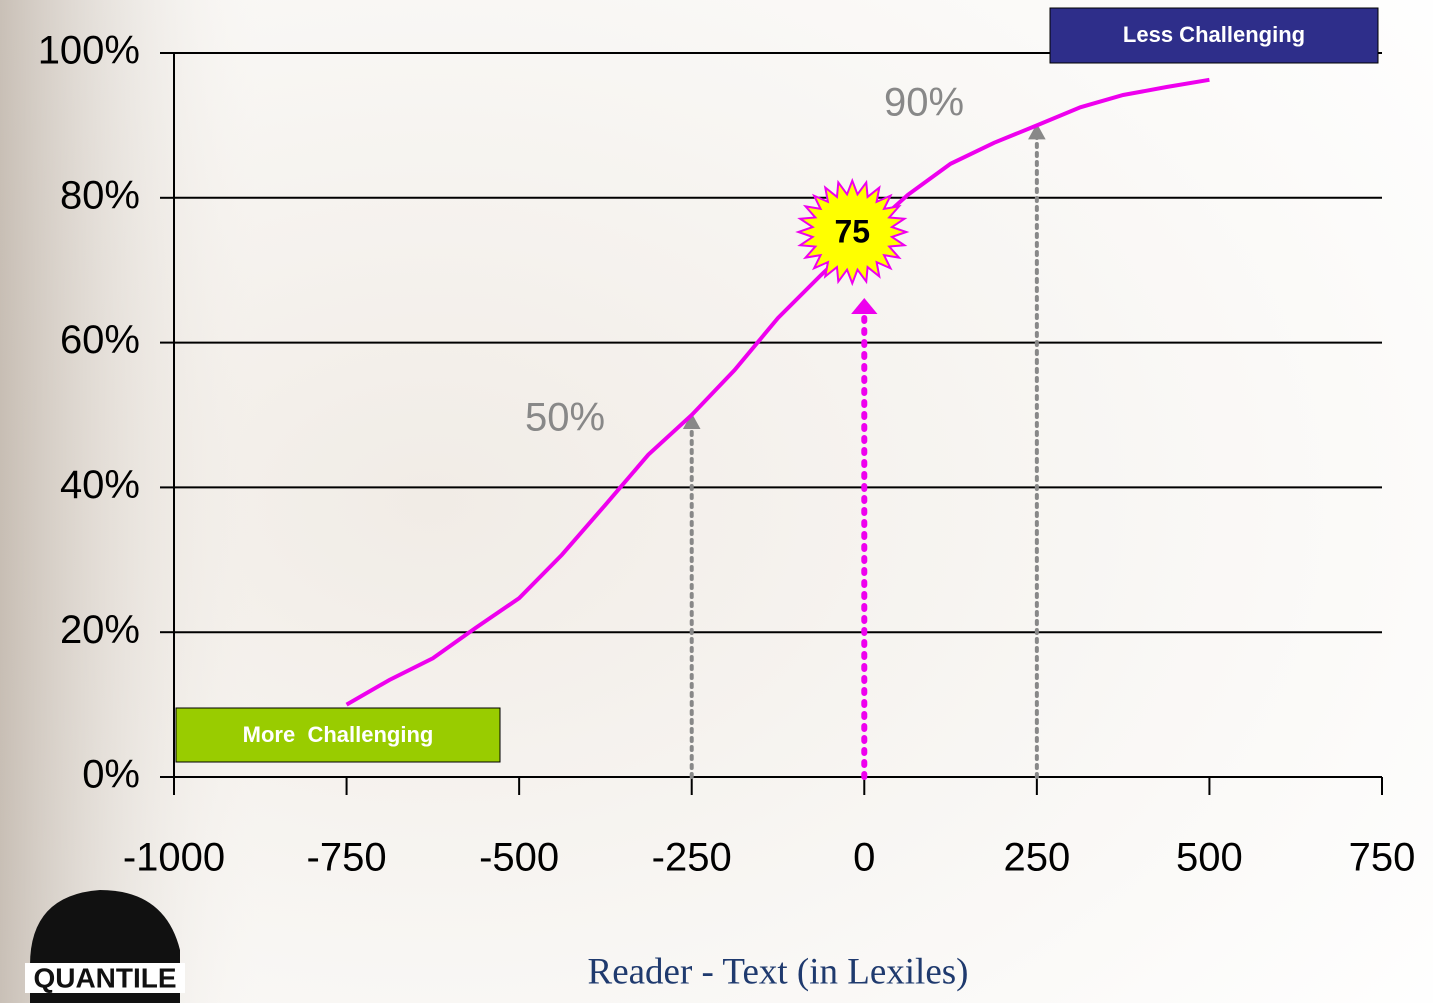 This screenshot has height=1003, width=1433. Describe the element at coordinates (89, 51) in the screenshot. I see `y-tick-label: 100%` at that location.